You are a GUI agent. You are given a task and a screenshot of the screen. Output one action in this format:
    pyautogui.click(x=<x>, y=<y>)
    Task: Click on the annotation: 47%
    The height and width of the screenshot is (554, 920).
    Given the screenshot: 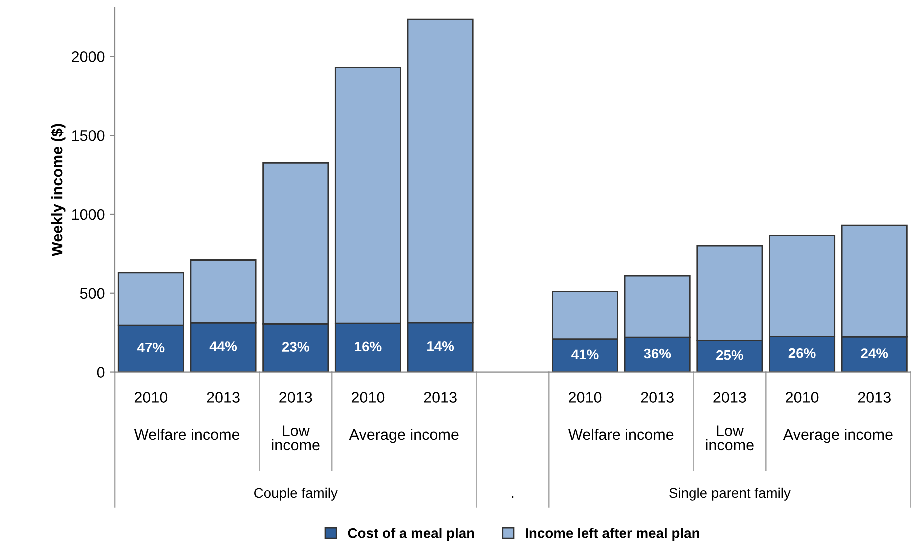 What is the action you would take?
    pyautogui.click(x=151, y=347)
    